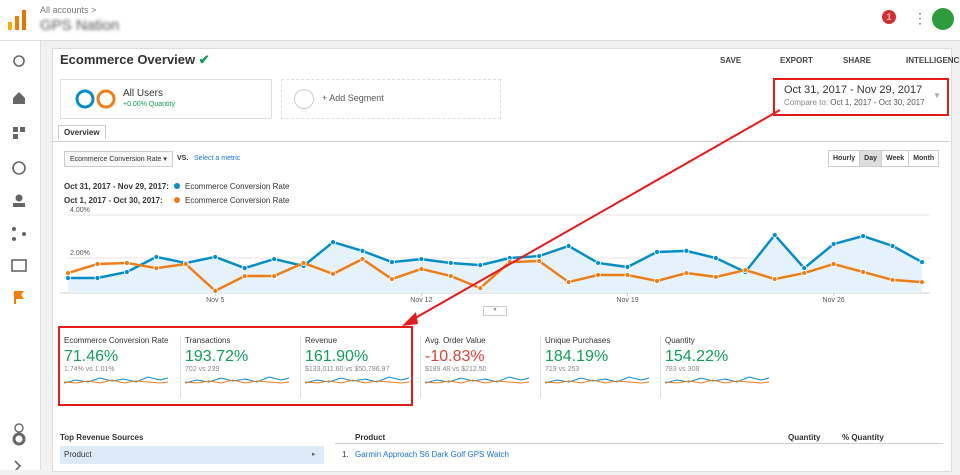 The width and height of the screenshot is (960, 475). I want to click on action-button: INTELLIGENCE, so click(933, 60).